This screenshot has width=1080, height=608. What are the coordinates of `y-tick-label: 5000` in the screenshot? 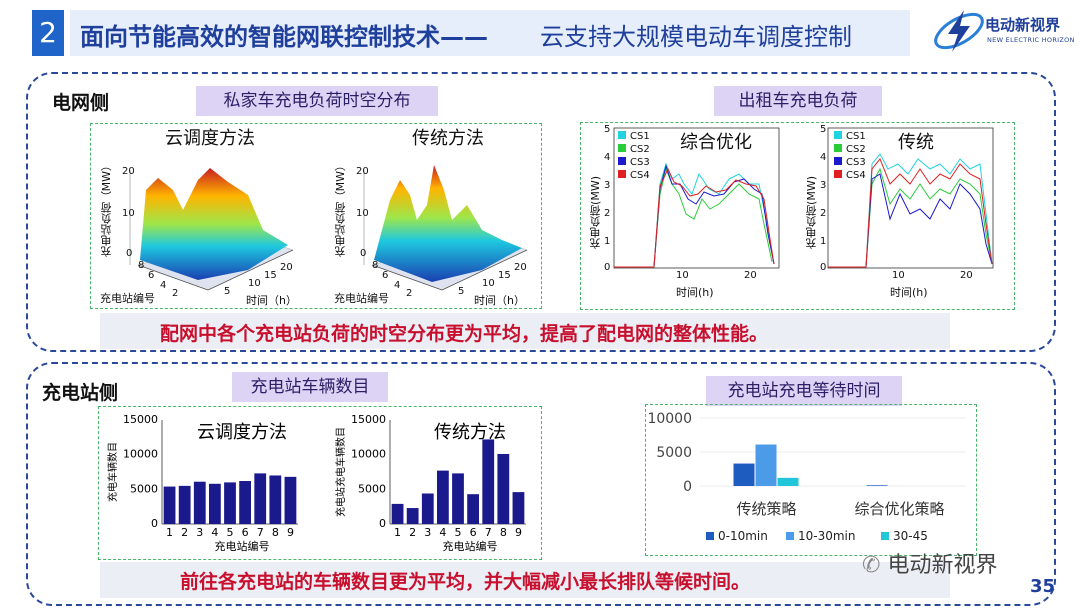 It's located at (372, 488).